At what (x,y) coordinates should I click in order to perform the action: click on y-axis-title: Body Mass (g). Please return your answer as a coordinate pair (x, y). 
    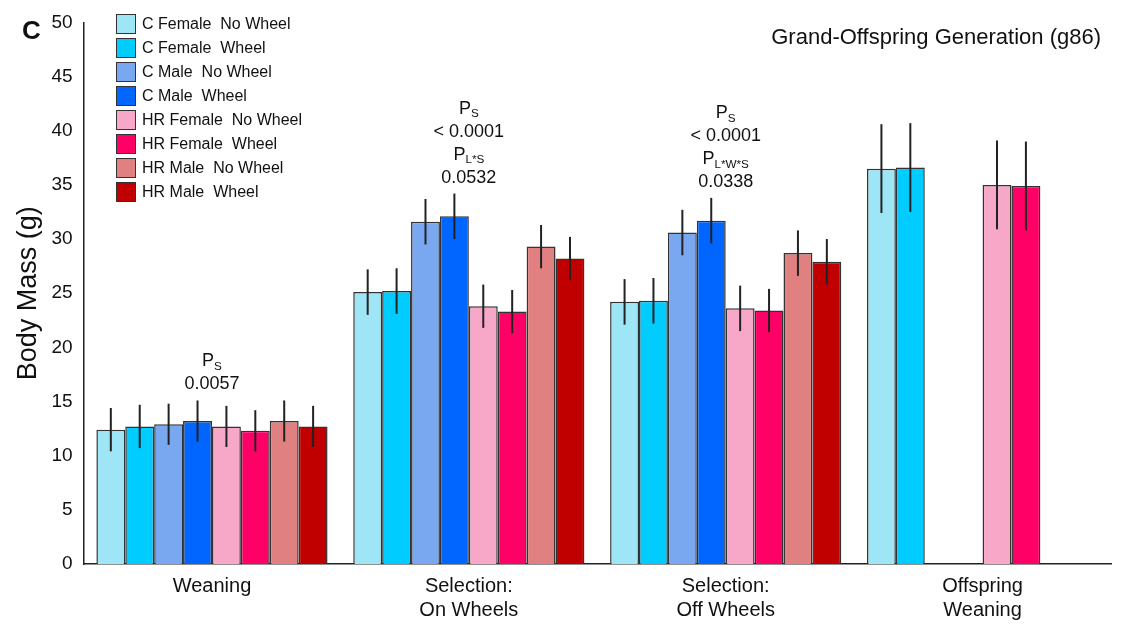
    Looking at the image, I should click on (26, 293).